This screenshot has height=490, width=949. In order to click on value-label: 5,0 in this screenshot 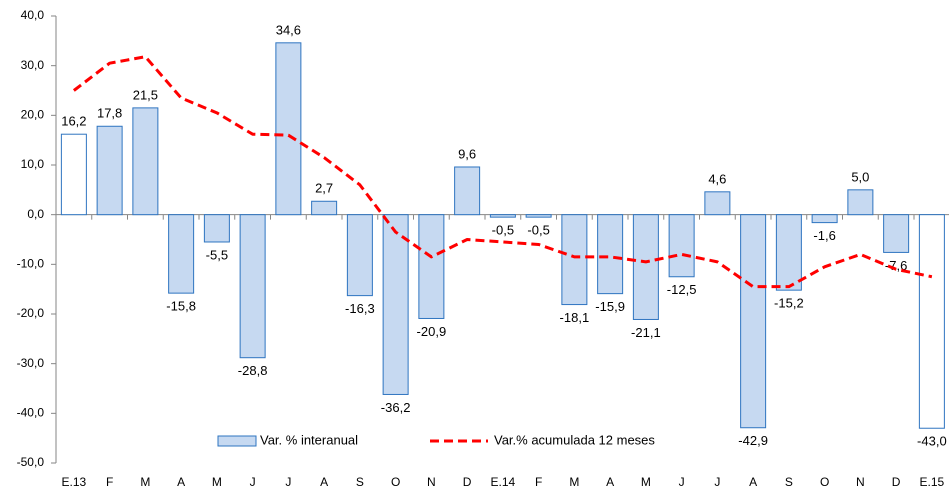, I will do `click(860, 176)`.